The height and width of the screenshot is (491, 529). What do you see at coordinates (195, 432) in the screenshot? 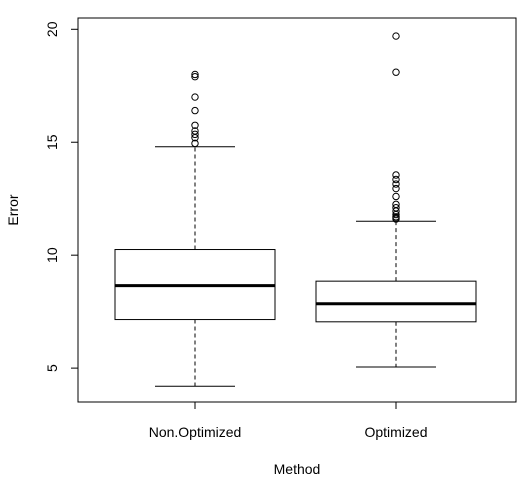
I see `x-tick-label: Non.Optimized` at bounding box center [195, 432].